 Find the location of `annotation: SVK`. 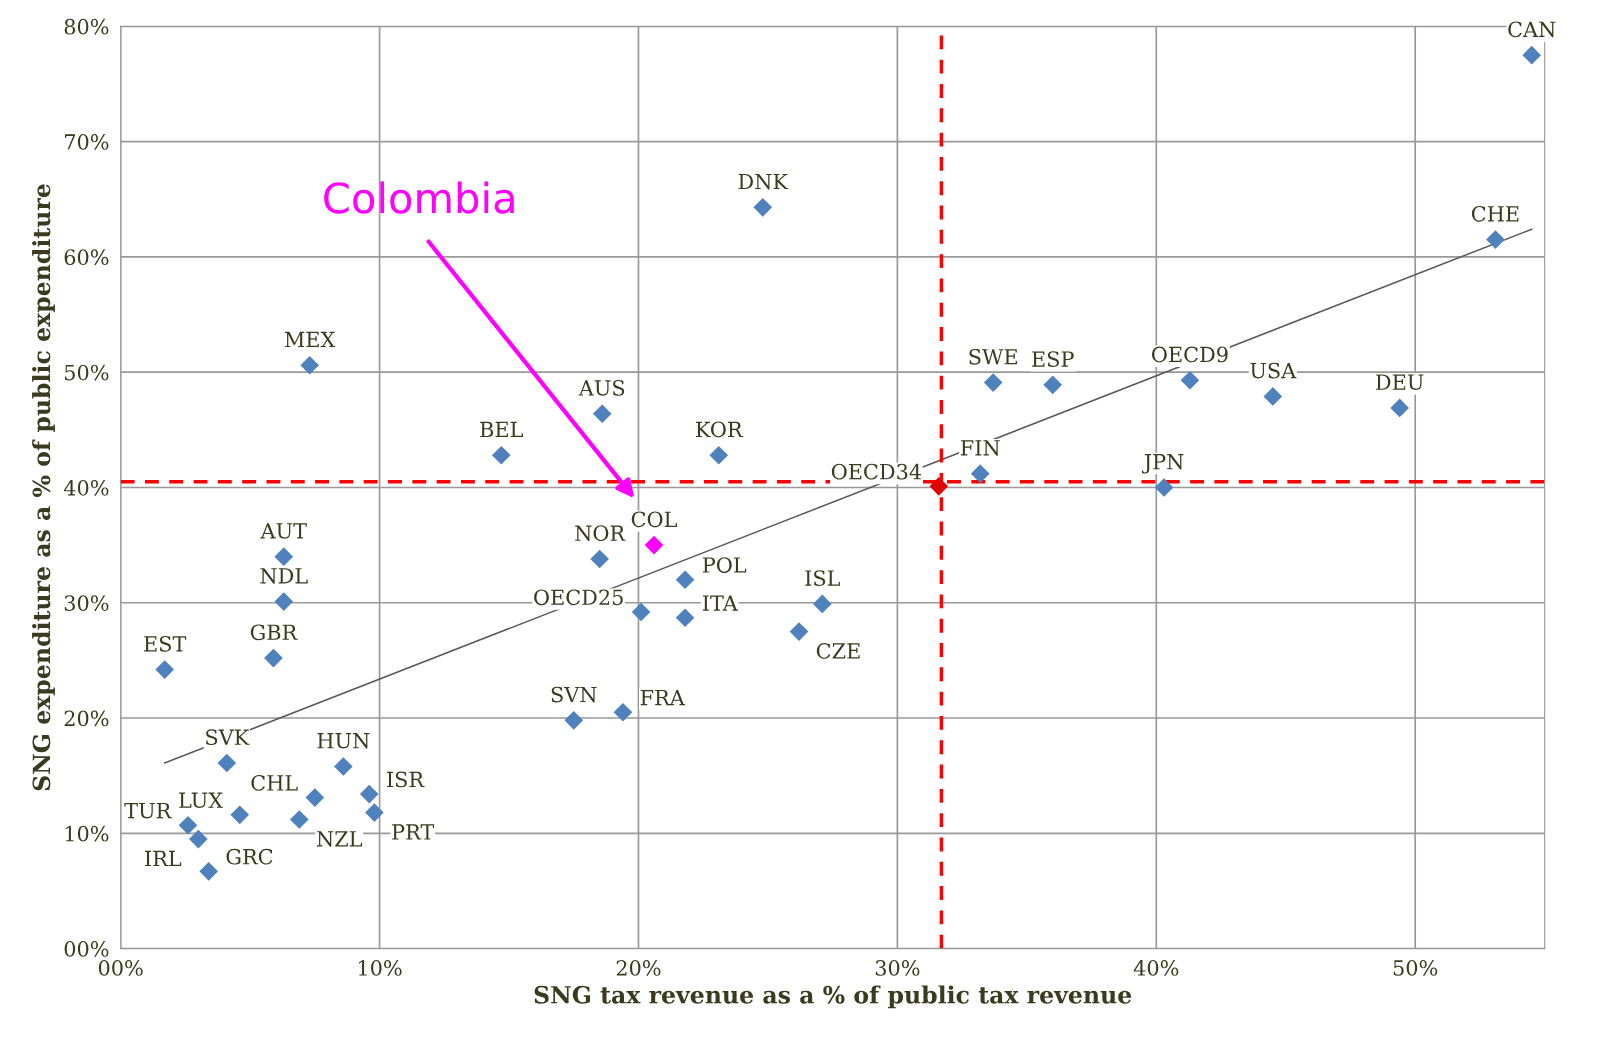

annotation: SVK is located at coordinates (228, 737).